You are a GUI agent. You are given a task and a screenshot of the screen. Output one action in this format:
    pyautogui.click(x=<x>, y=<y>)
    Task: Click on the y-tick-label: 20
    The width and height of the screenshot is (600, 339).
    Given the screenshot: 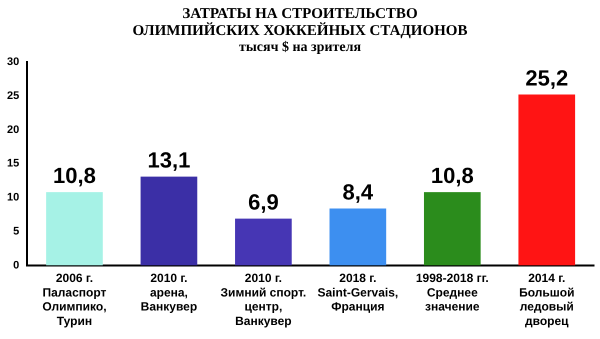 What is the action you would take?
    pyautogui.click(x=13, y=130)
    